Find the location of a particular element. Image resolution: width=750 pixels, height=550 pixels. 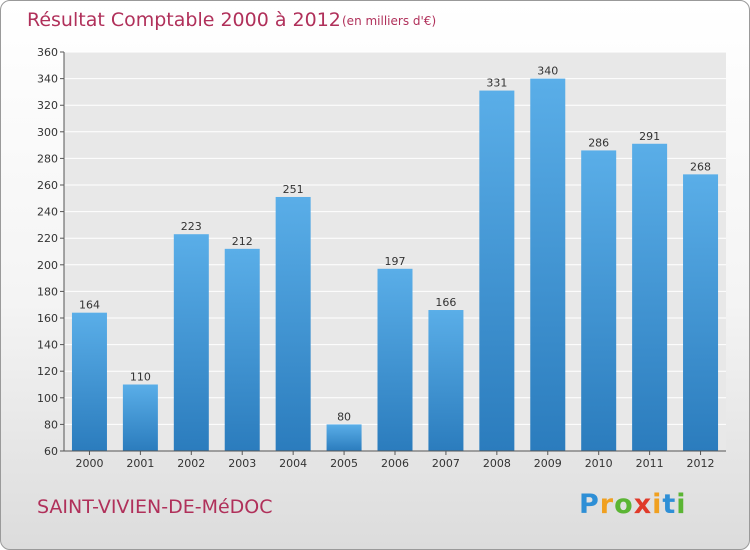

x-tick-label: 2000 is located at coordinates (89, 463).